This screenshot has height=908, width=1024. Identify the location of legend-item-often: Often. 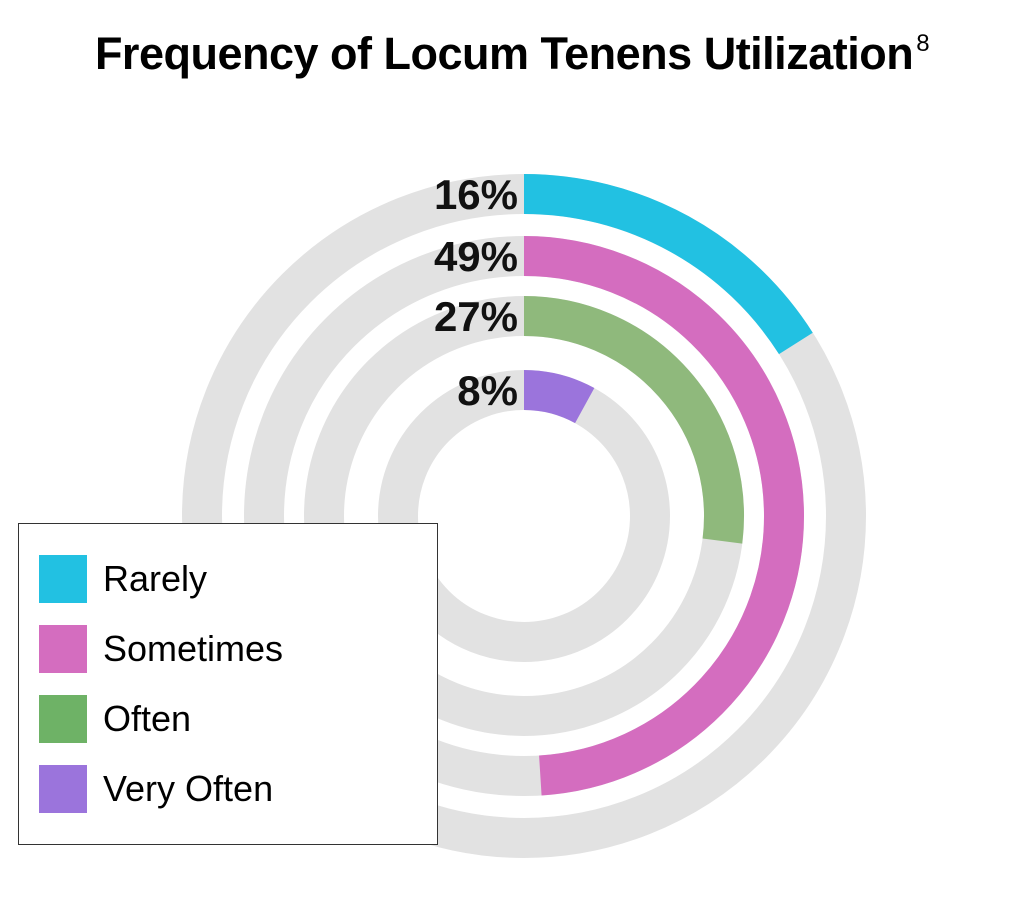
(115, 719).